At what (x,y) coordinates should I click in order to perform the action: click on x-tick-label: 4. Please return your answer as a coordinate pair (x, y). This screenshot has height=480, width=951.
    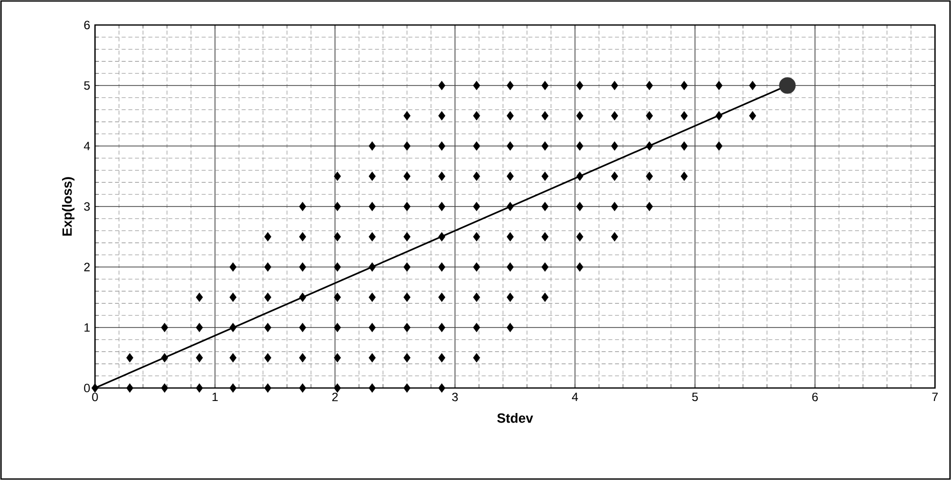
    Looking at the image, I should click on (575, 396).